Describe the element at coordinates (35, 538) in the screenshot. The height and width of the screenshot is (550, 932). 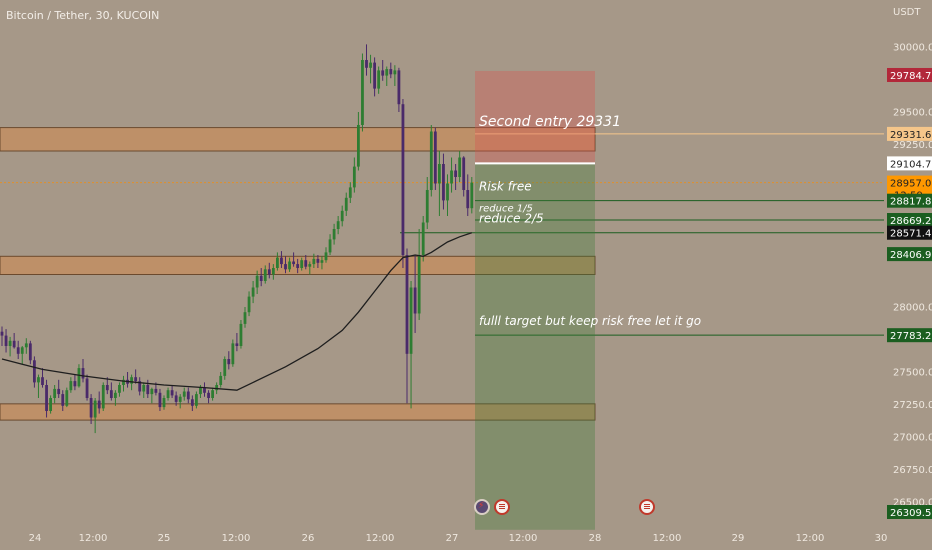
I see `x-tick-label: 24` at that location.